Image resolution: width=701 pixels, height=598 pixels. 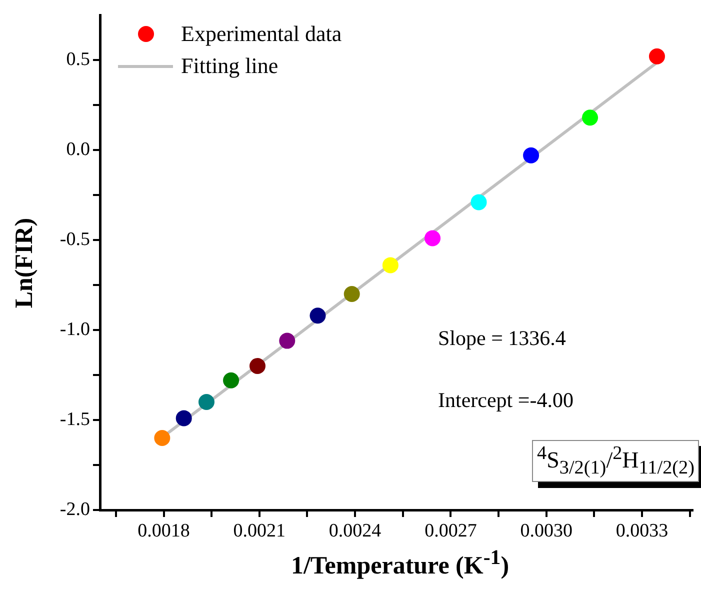 I want to click on y-tick-label: -1.5, so click(x=75, y=419).